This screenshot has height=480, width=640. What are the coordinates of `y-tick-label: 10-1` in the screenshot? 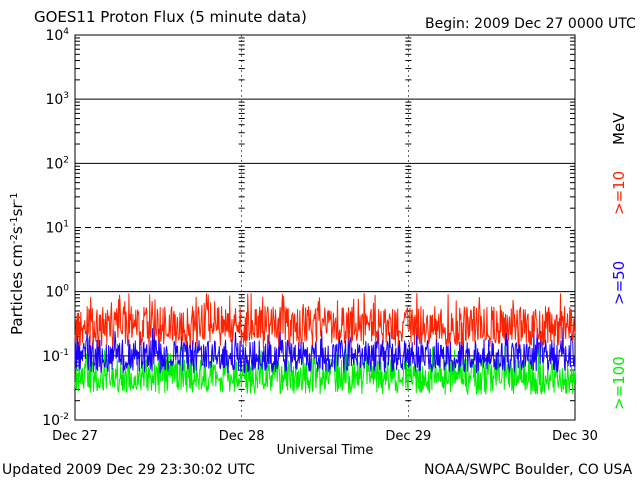 It's located at (55, 356).